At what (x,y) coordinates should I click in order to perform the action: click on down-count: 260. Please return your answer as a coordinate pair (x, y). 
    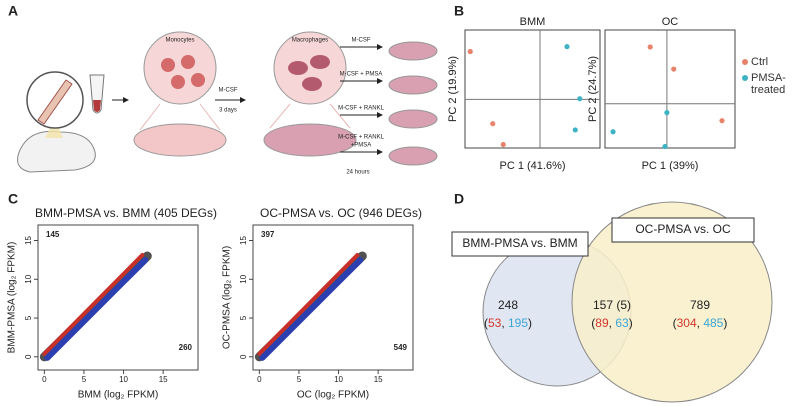
    Looking at the image, I should click on (186, 347).